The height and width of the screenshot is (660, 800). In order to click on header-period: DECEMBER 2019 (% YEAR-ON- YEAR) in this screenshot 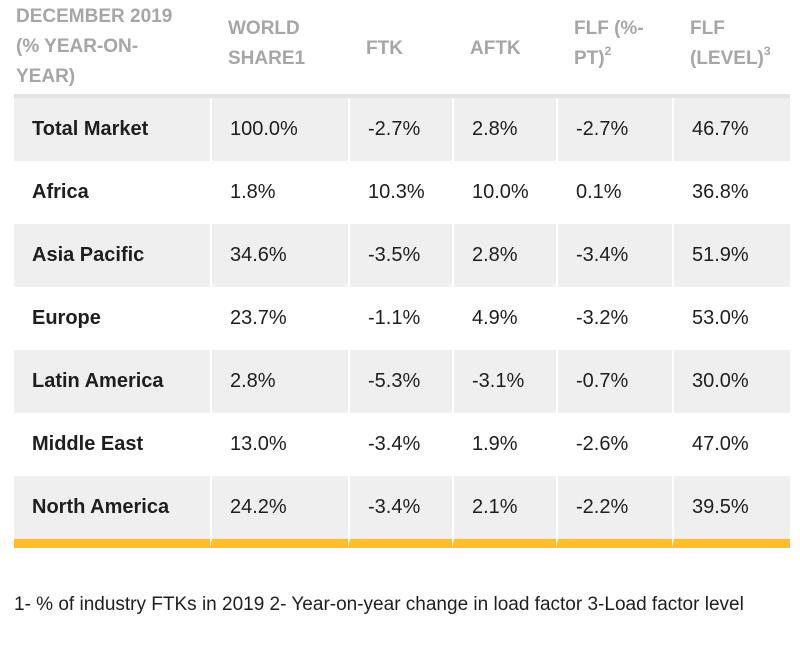, I will do `click(112, 49)`.